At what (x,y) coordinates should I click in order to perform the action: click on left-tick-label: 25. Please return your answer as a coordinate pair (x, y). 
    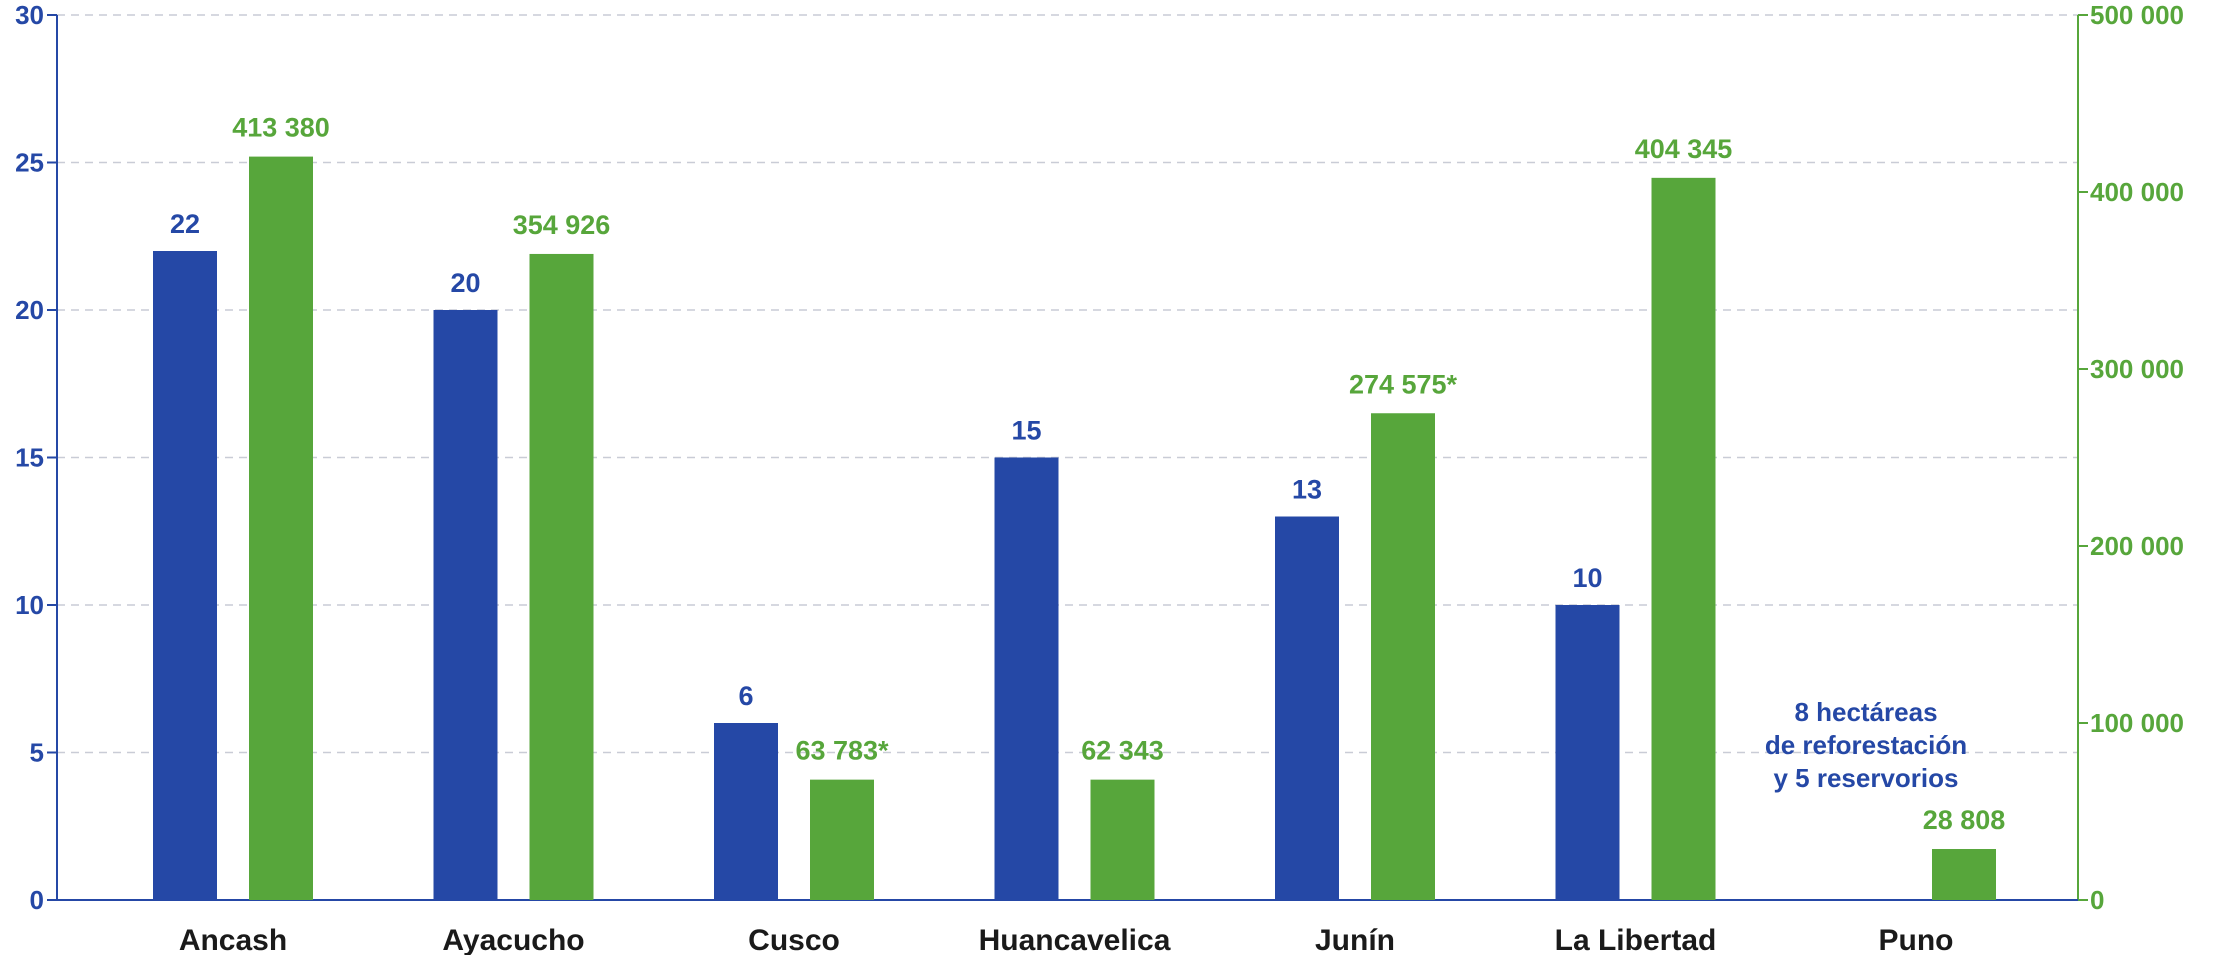
    Looking at the image, I should click on (29, 163).